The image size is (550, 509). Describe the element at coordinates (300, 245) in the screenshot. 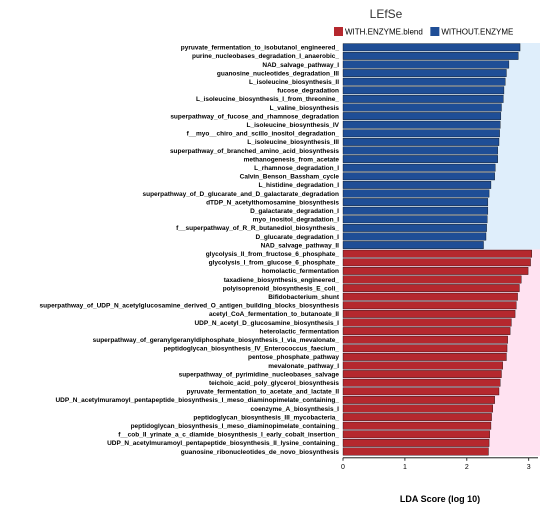

I see `category-label-23: NAD_salvage_pathway_II` at that location.